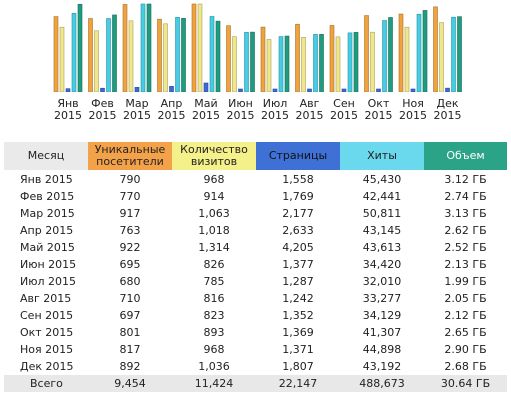 Image resolution: width=511 pixels, height=404 pixels. I want to click on month-label: Июл 2015, so click(275, 110).